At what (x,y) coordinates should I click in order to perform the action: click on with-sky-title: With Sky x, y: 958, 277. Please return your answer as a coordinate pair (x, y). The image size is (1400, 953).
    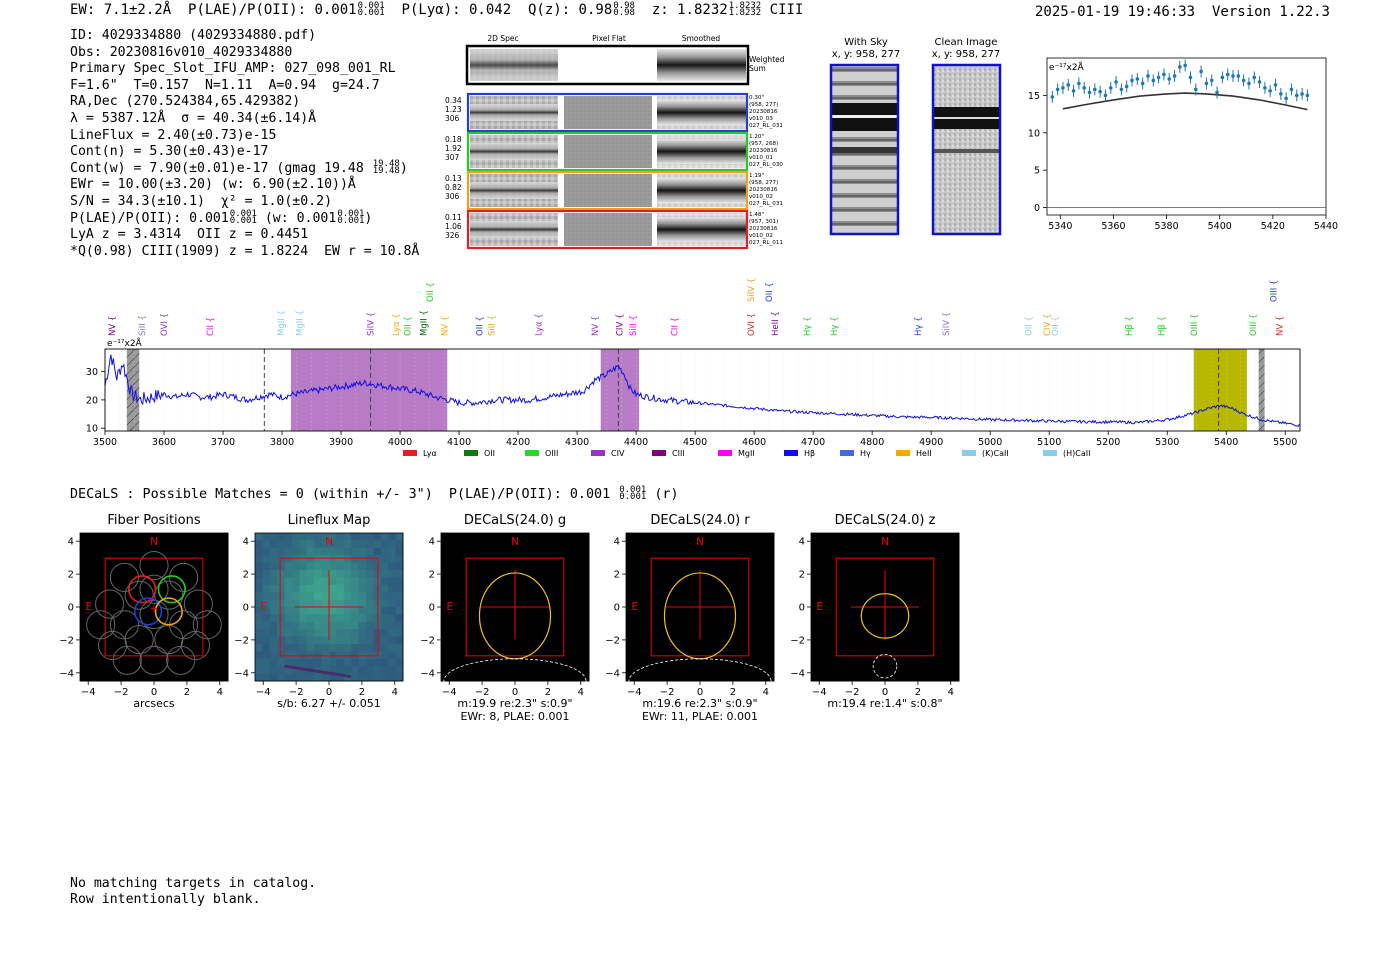
    Looking at the image, I should click on (866, 48).